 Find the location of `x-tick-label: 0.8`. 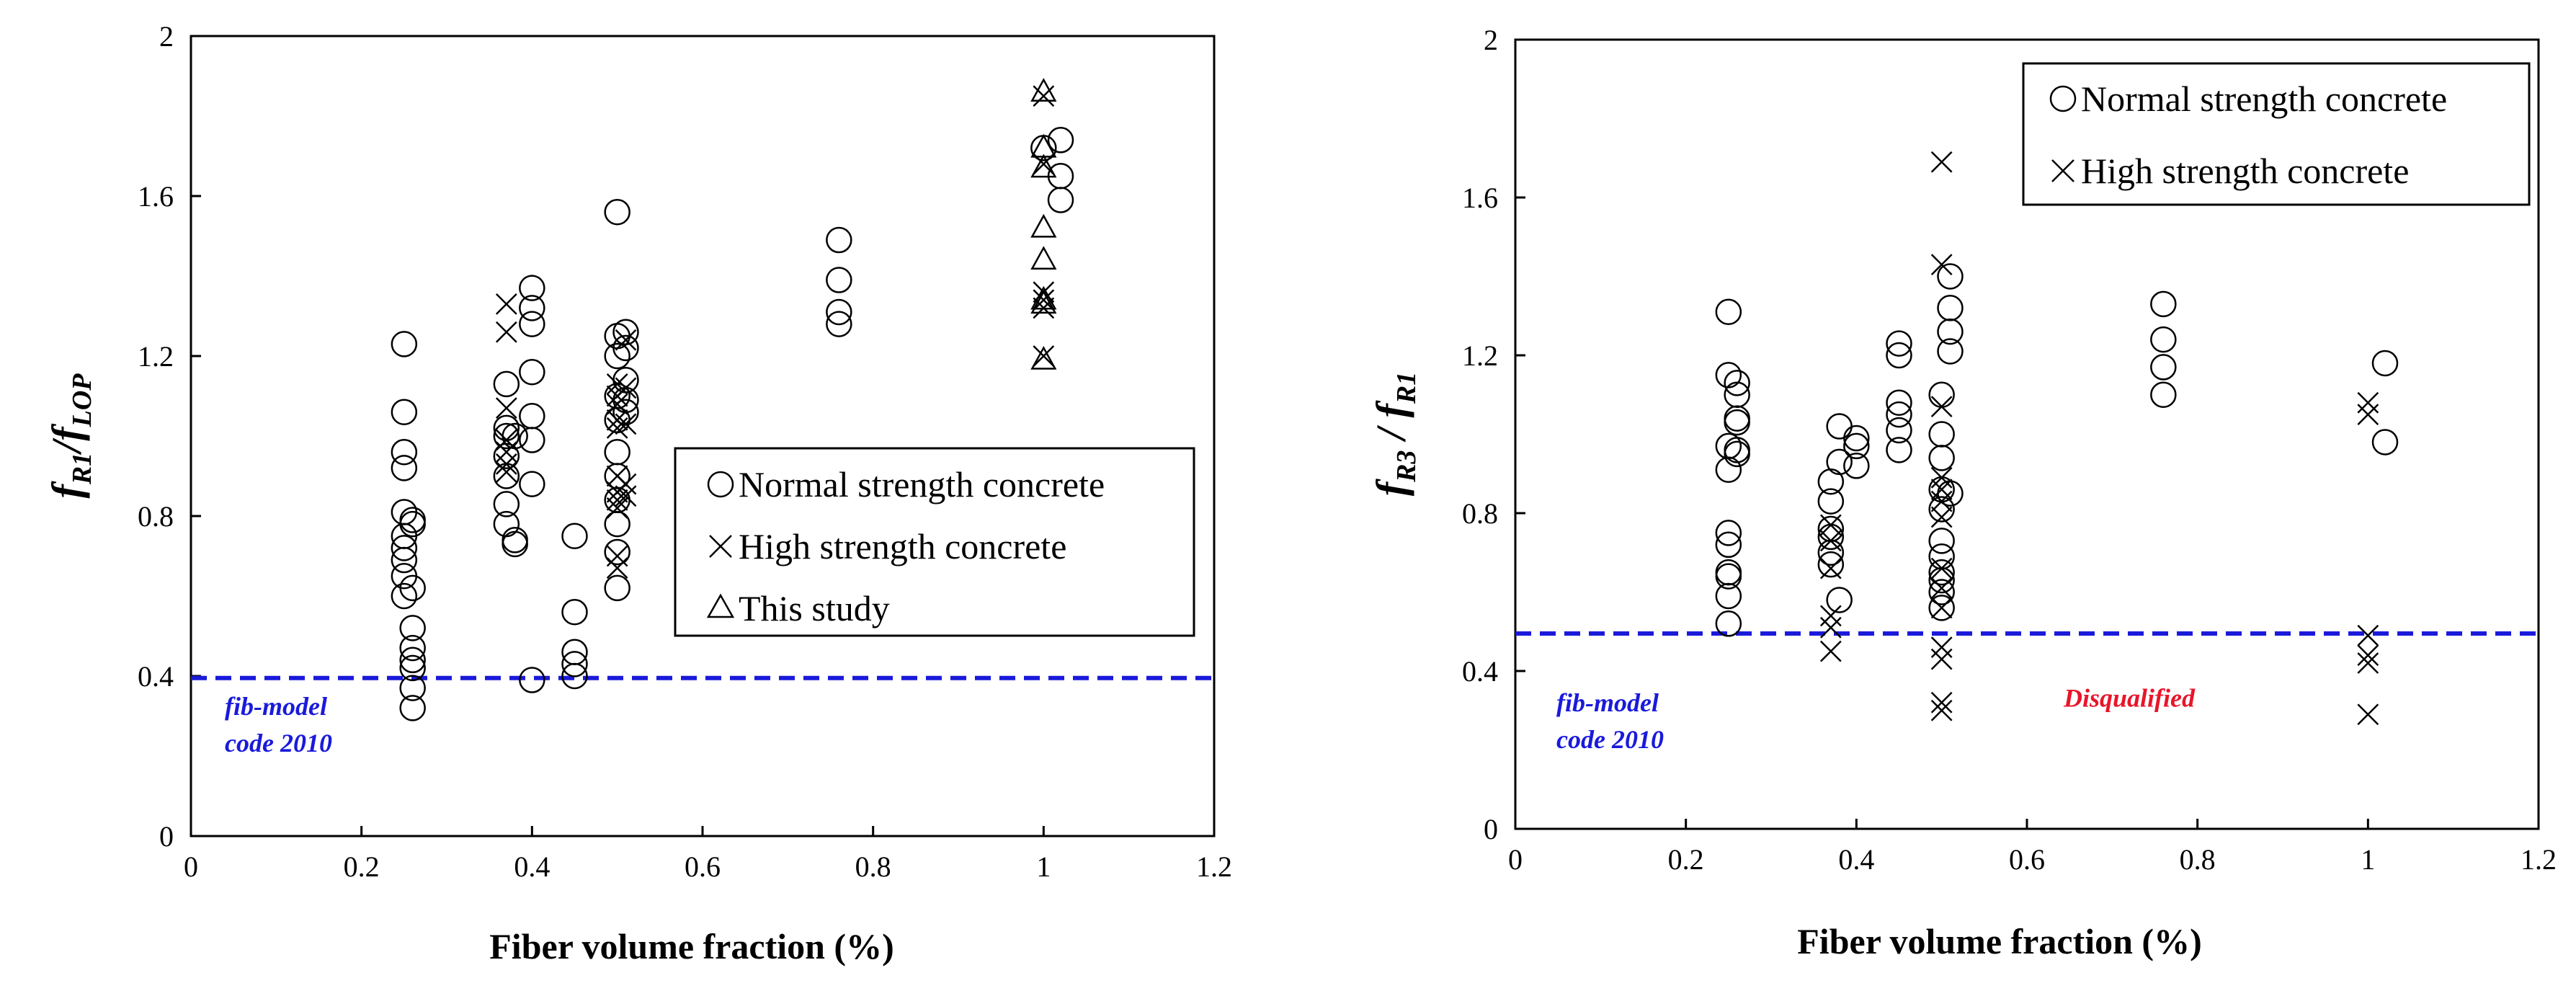

x-tick-label: 0.8 is located at coordinates (2198, 860).